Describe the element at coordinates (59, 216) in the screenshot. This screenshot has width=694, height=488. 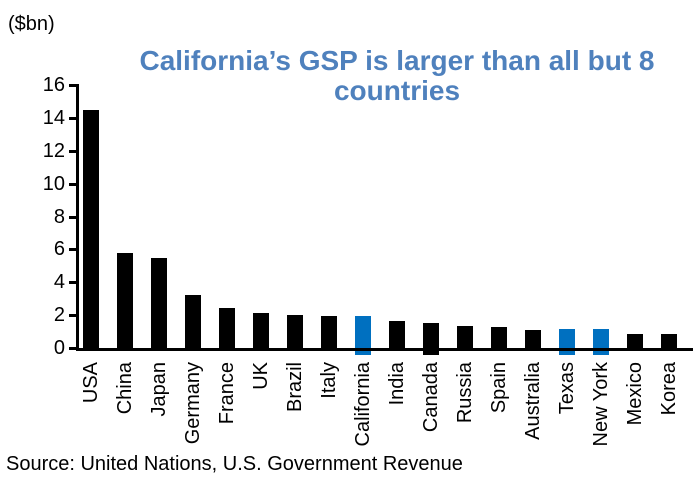
I see `y-tick-label-8: 8` at that location.